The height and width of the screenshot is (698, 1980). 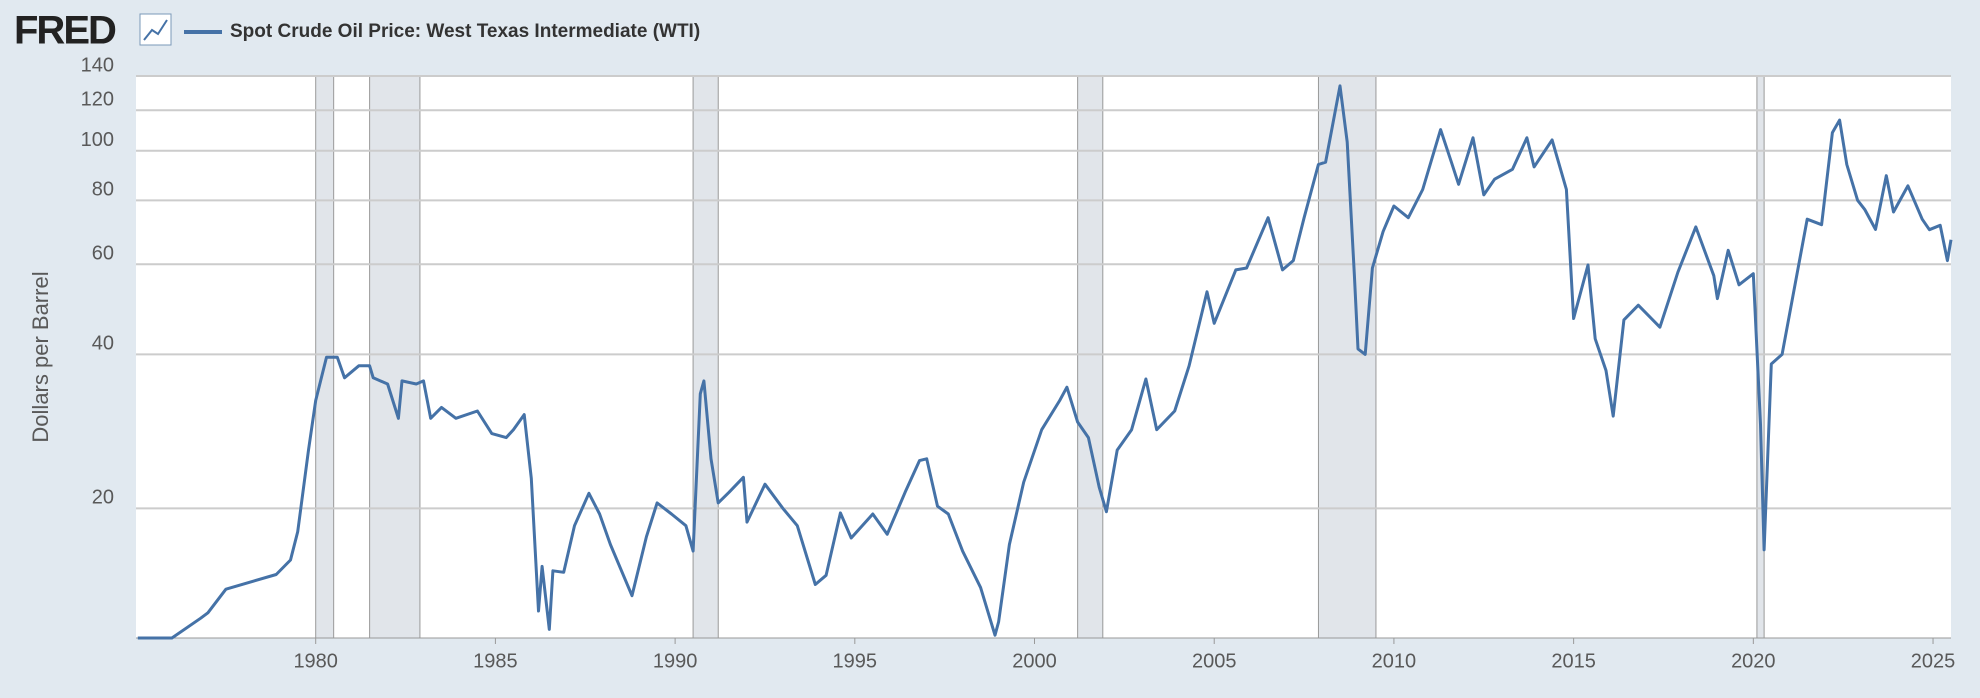 What do you see at coordinates (1034, 661) in the screenshot?
I see `x-tick-label: 2000` at bounding box center [1034, 661].